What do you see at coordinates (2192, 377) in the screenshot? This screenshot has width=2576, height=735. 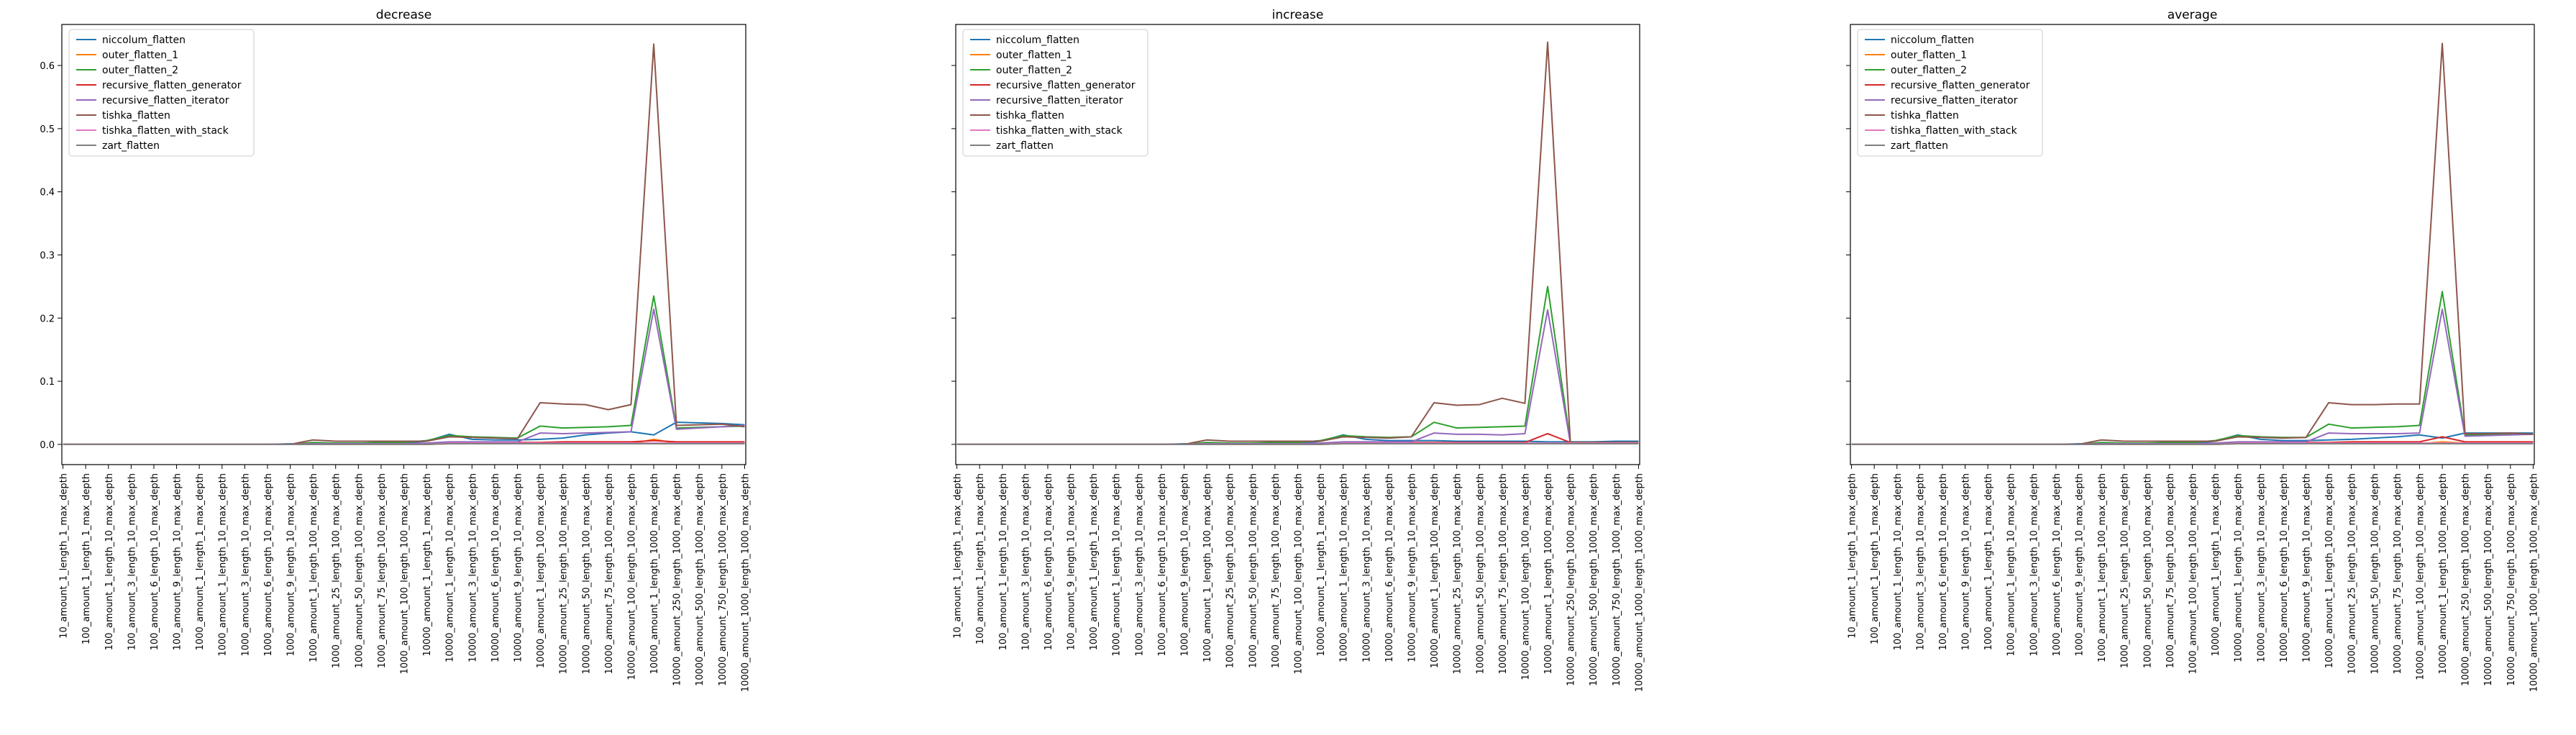 I see `series-line-recursive_flatten_iterator` at bounding box center [2192, 377].